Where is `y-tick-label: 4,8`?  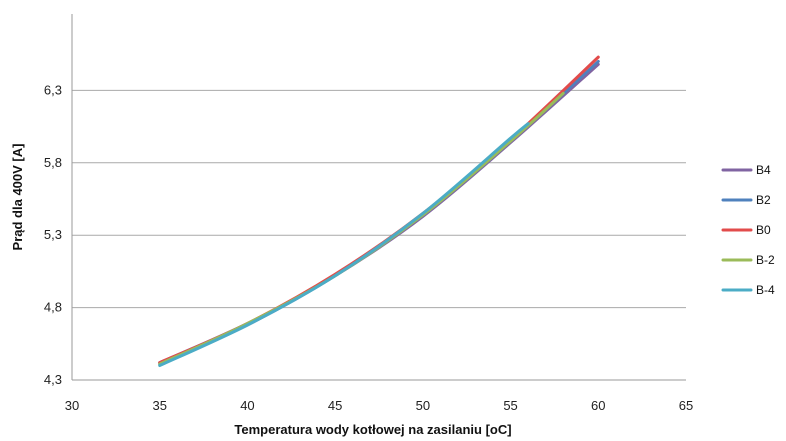 y-tick-label: 4,8 is located at coordinates (53, 307).